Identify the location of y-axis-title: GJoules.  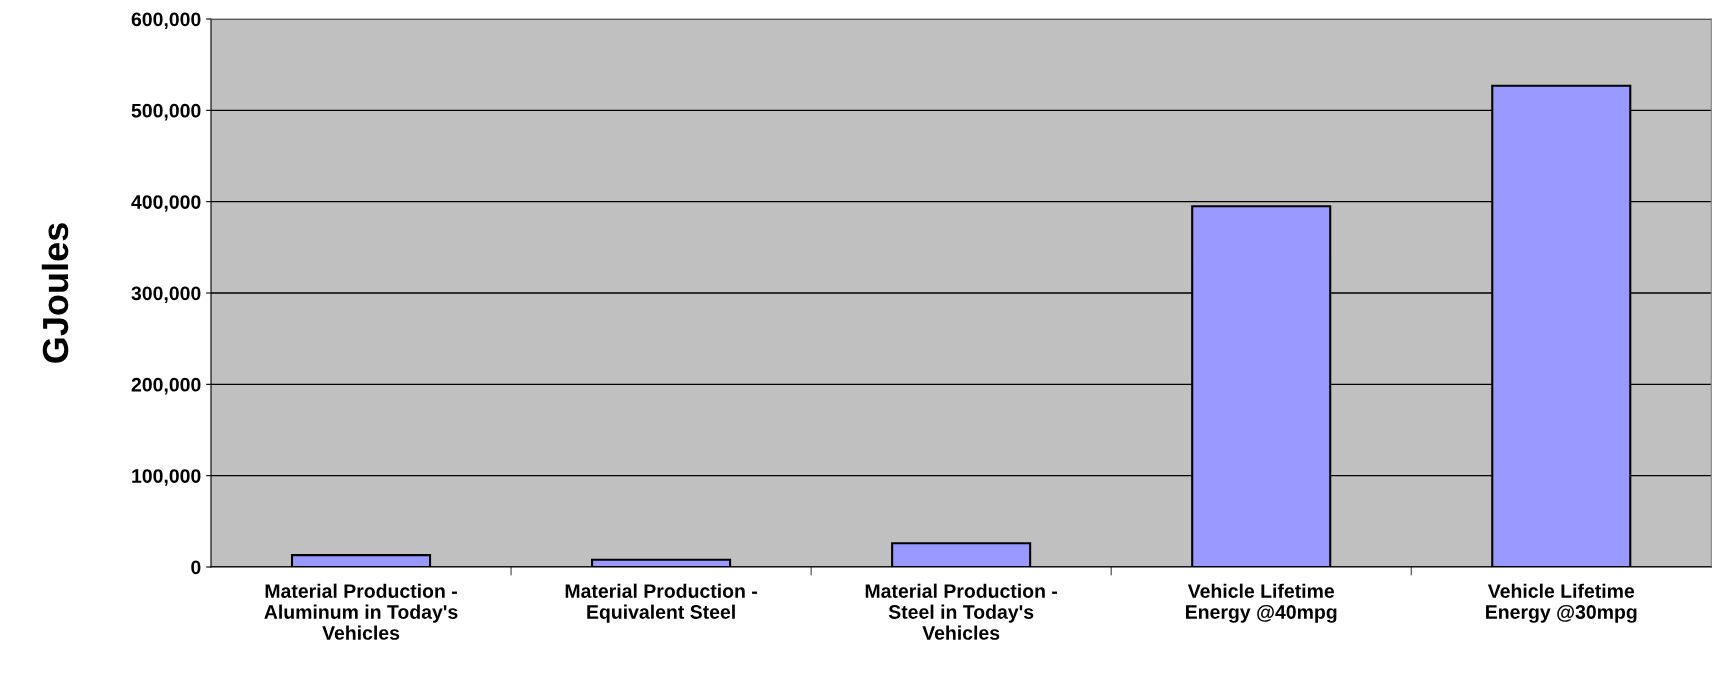
(55, 293).